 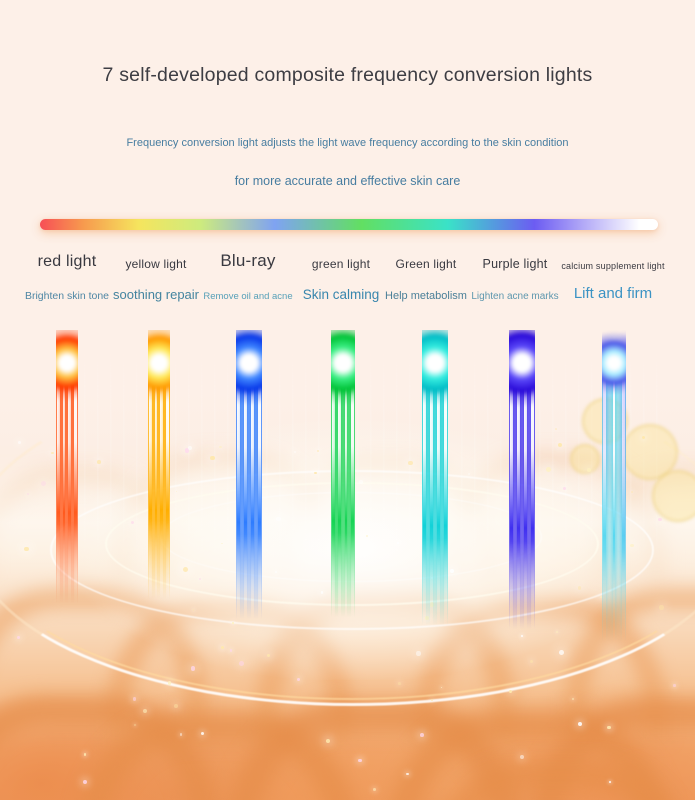 What do you see at coordinates (67, 296) in the screenshot?
I see `light-benefit-label: Brighten skin tone` at bounding box center [67, 296].